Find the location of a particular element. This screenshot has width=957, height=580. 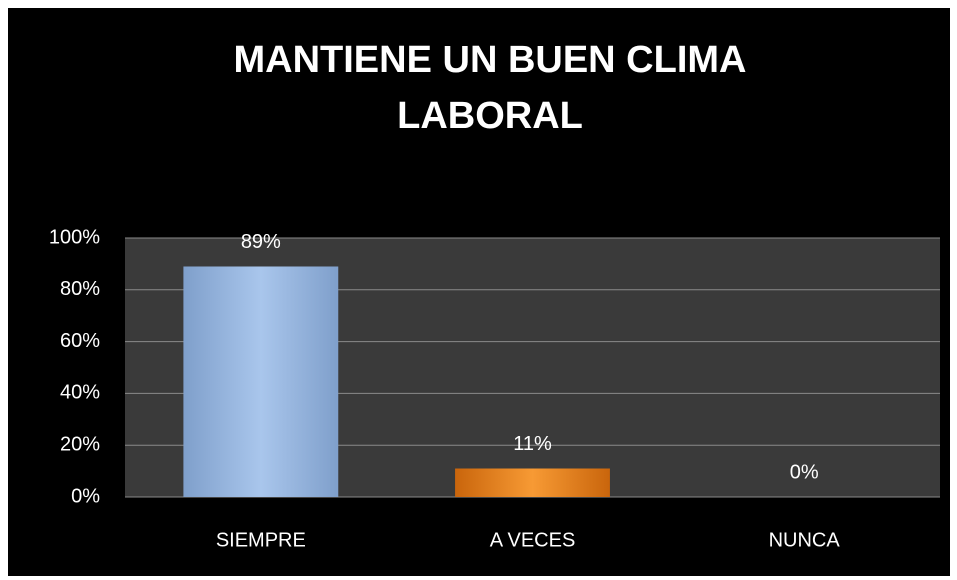

y-tick-label: 60% is located at coordinates (80, 341).